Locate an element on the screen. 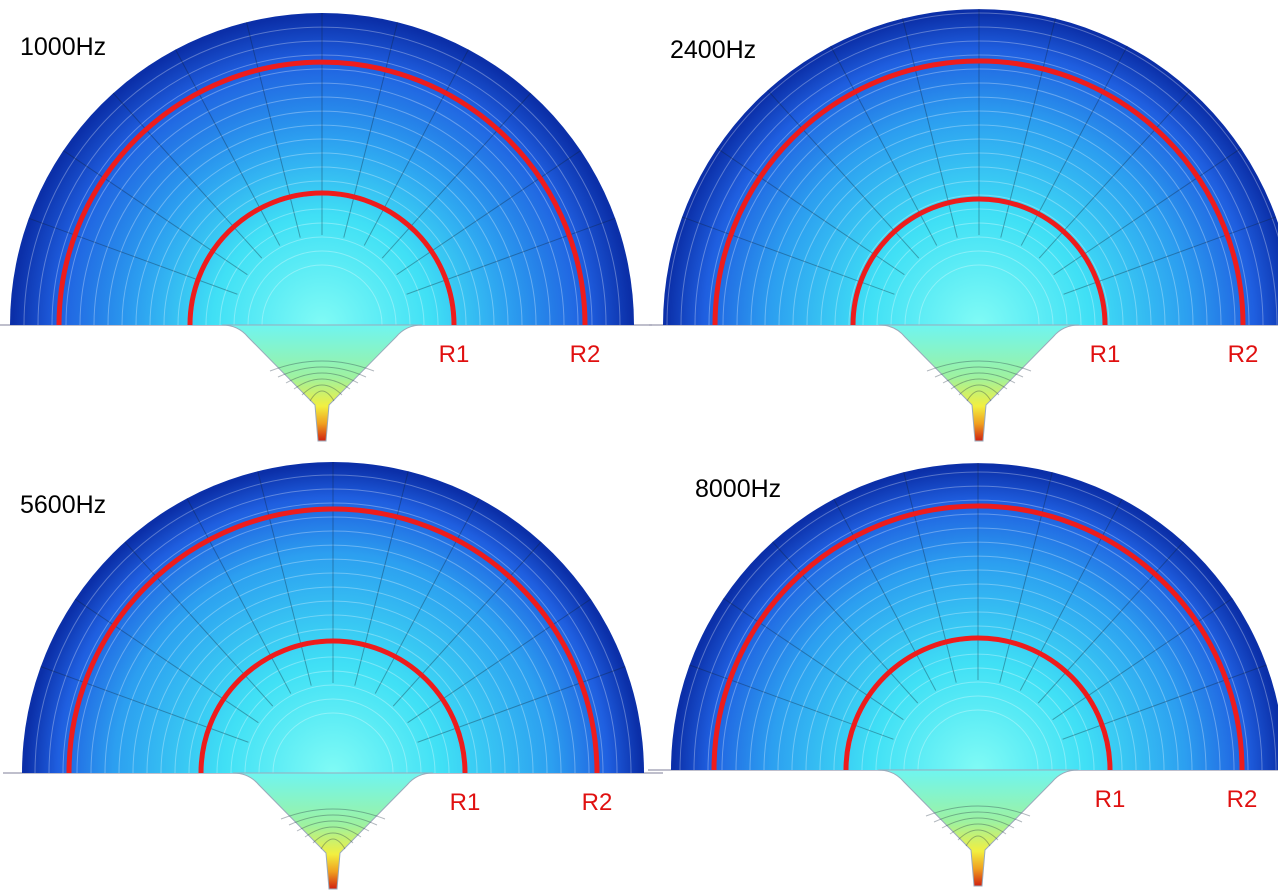 This screenshot has height=891, width=1278. frequency-label: 1000Hz is located at coordinates (63, 47).